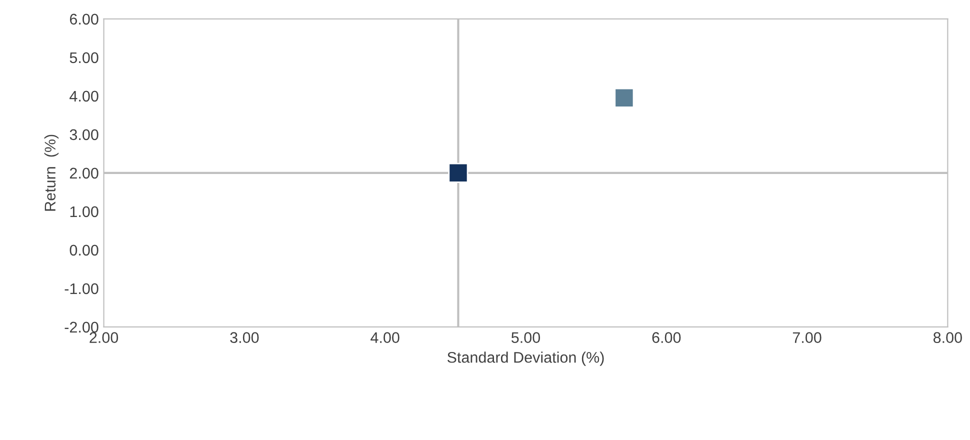  I want to click on y-tick-label: 1.00, so click(84, 212).